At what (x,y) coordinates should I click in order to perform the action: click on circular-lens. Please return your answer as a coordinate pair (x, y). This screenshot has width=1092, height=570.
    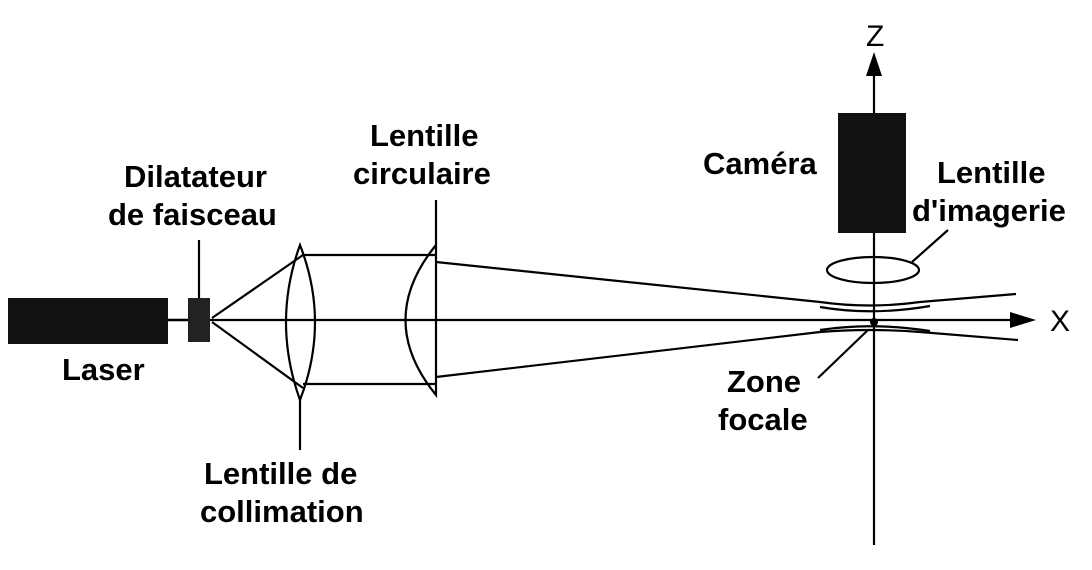
    Looking at the image, I should click on (421, 320).